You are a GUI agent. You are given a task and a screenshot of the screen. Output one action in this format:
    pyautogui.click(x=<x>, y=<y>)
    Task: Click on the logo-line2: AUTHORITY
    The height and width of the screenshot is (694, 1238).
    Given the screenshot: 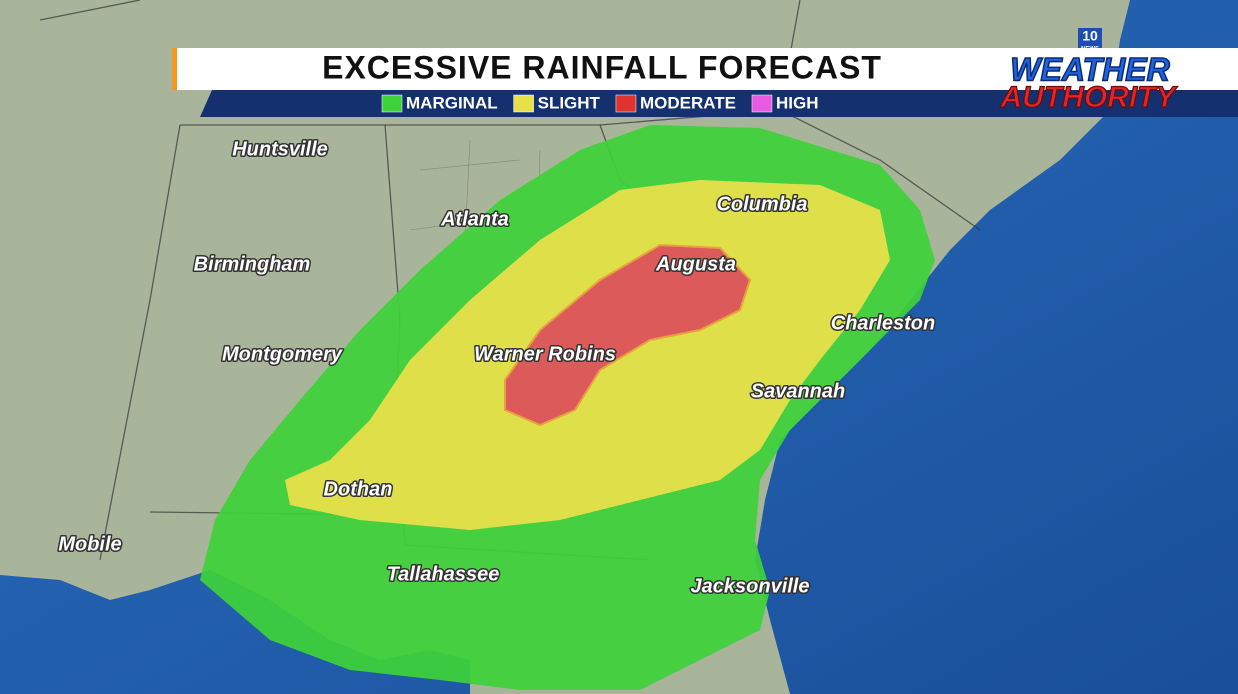 What is the action you would take?
    pyautogui.click(x=1089, y=97)
    